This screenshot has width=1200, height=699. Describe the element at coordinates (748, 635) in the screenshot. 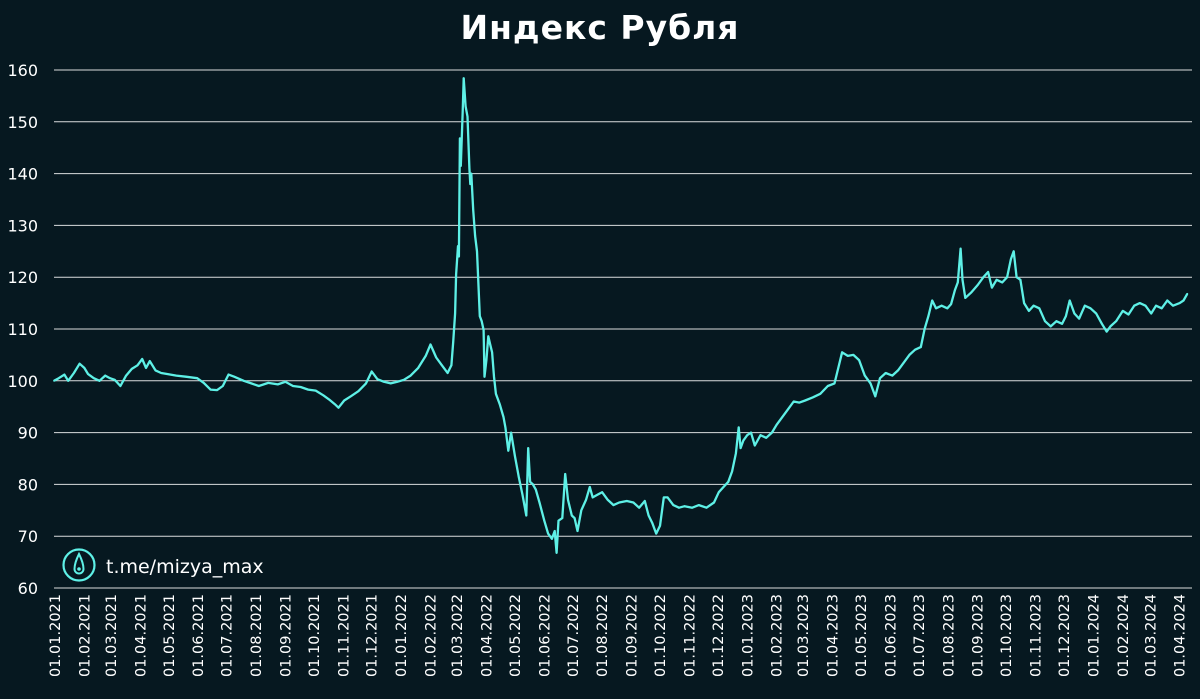

I see `x-tick-label: 01.01.2023` at that location.